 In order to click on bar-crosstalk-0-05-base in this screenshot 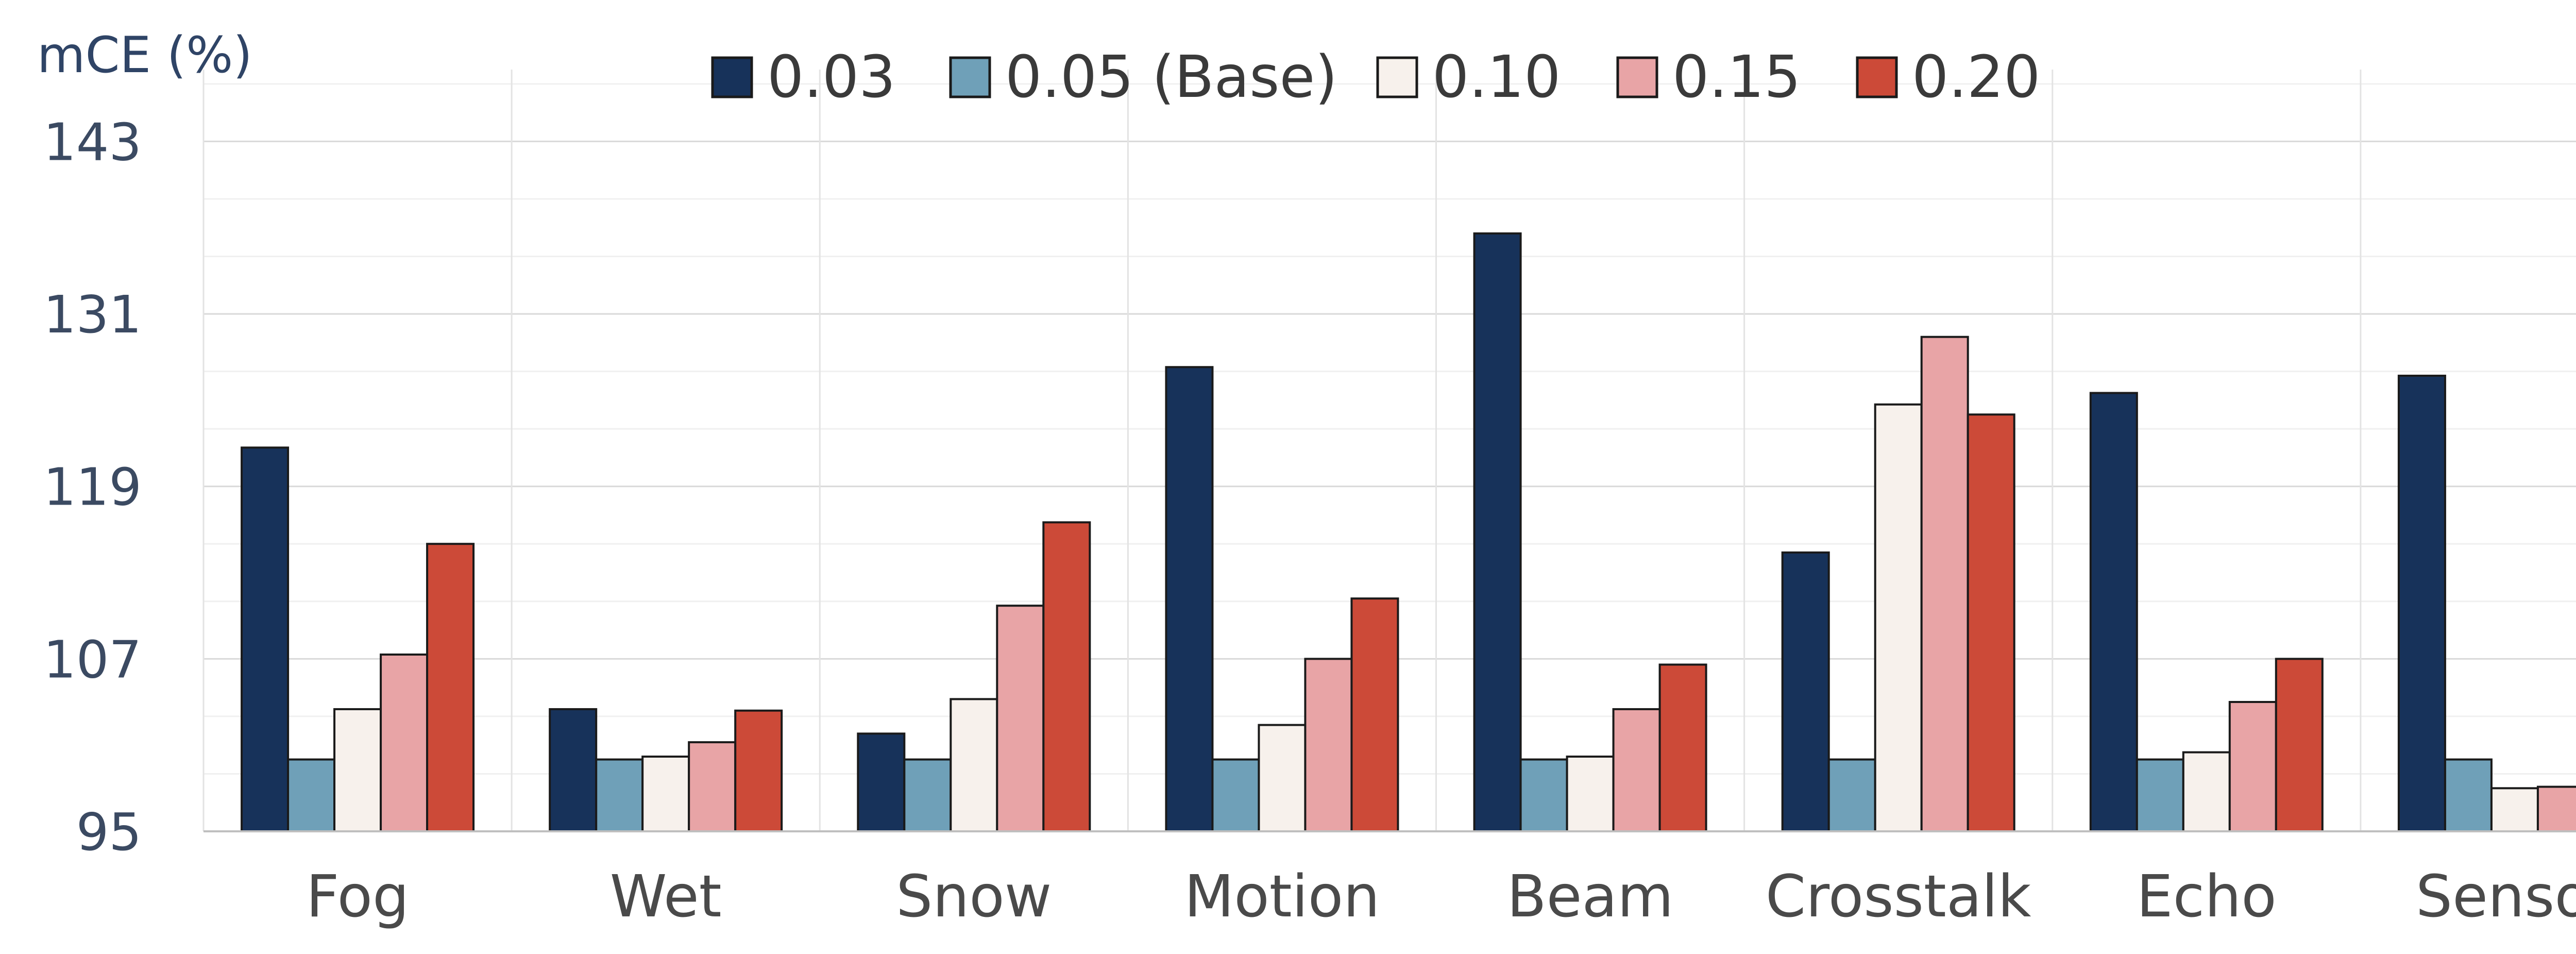, I will do `click(1851, 795)`.